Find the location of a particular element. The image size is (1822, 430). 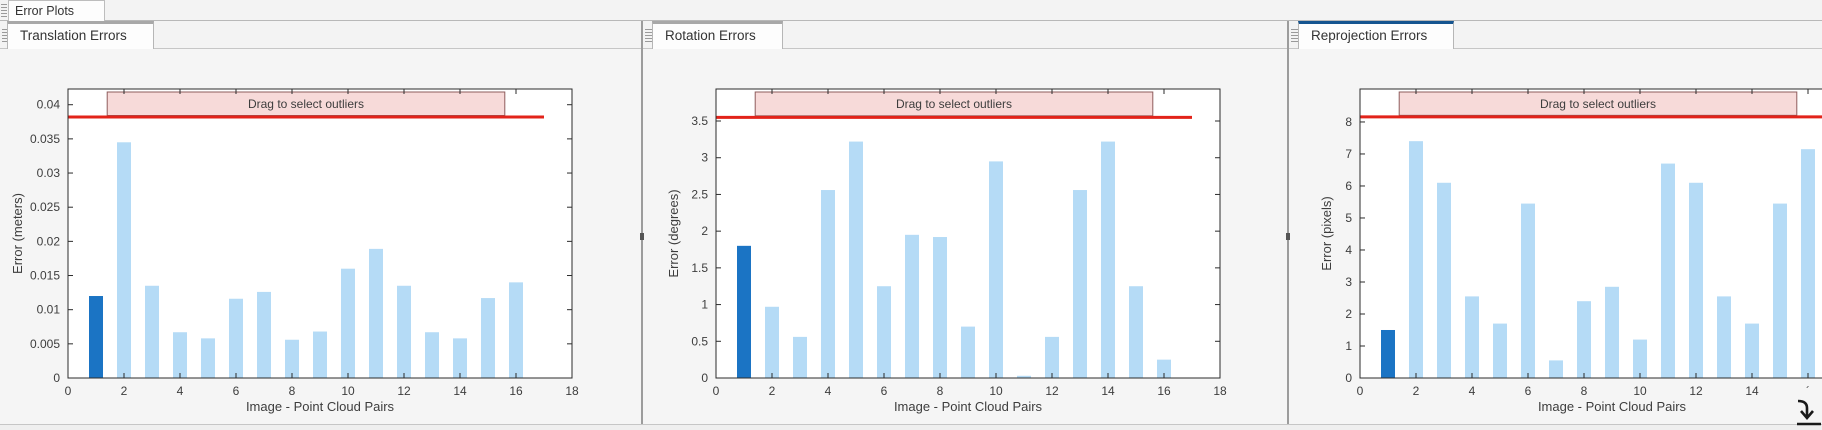

tab-translation-errors: Translation Errors is located at coordinates (80, 35).